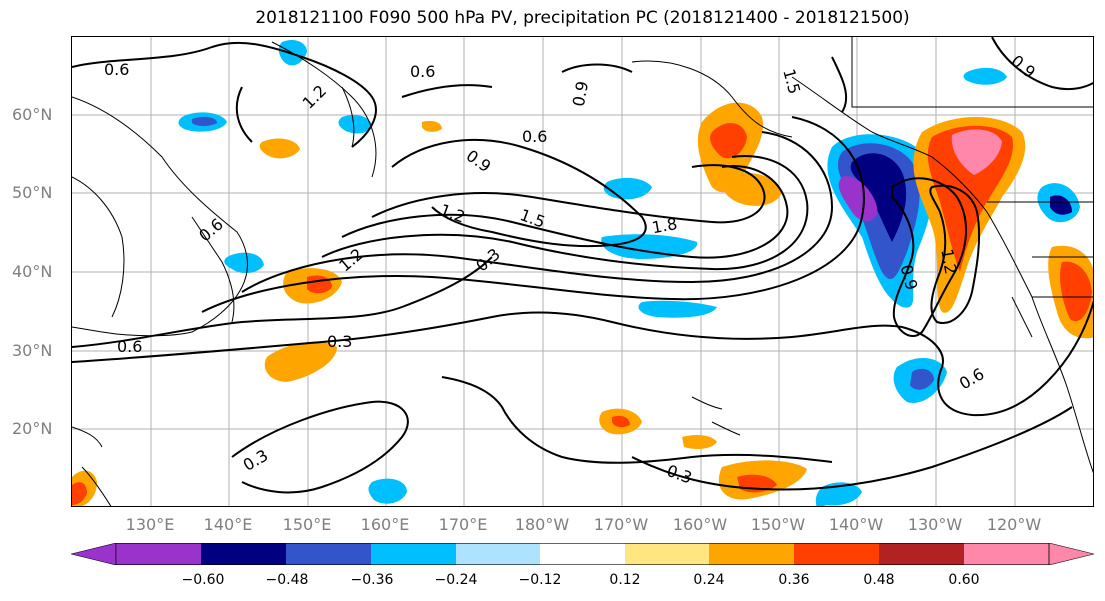 The image size is (1105, 601). Describe the element at coordinates (625, 580) in the screenshot. I see `colorbar-tick: 0.12` at that location.